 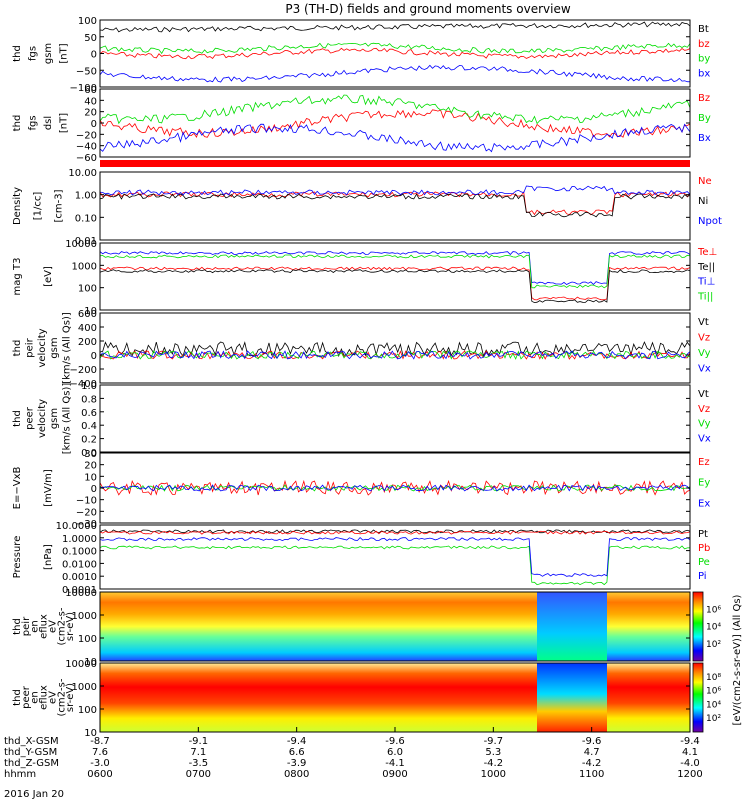 I want to click on colorbar-label: [eV/(cm2-s-sr-eV)] (All Qs), so click(x=737, y=659).